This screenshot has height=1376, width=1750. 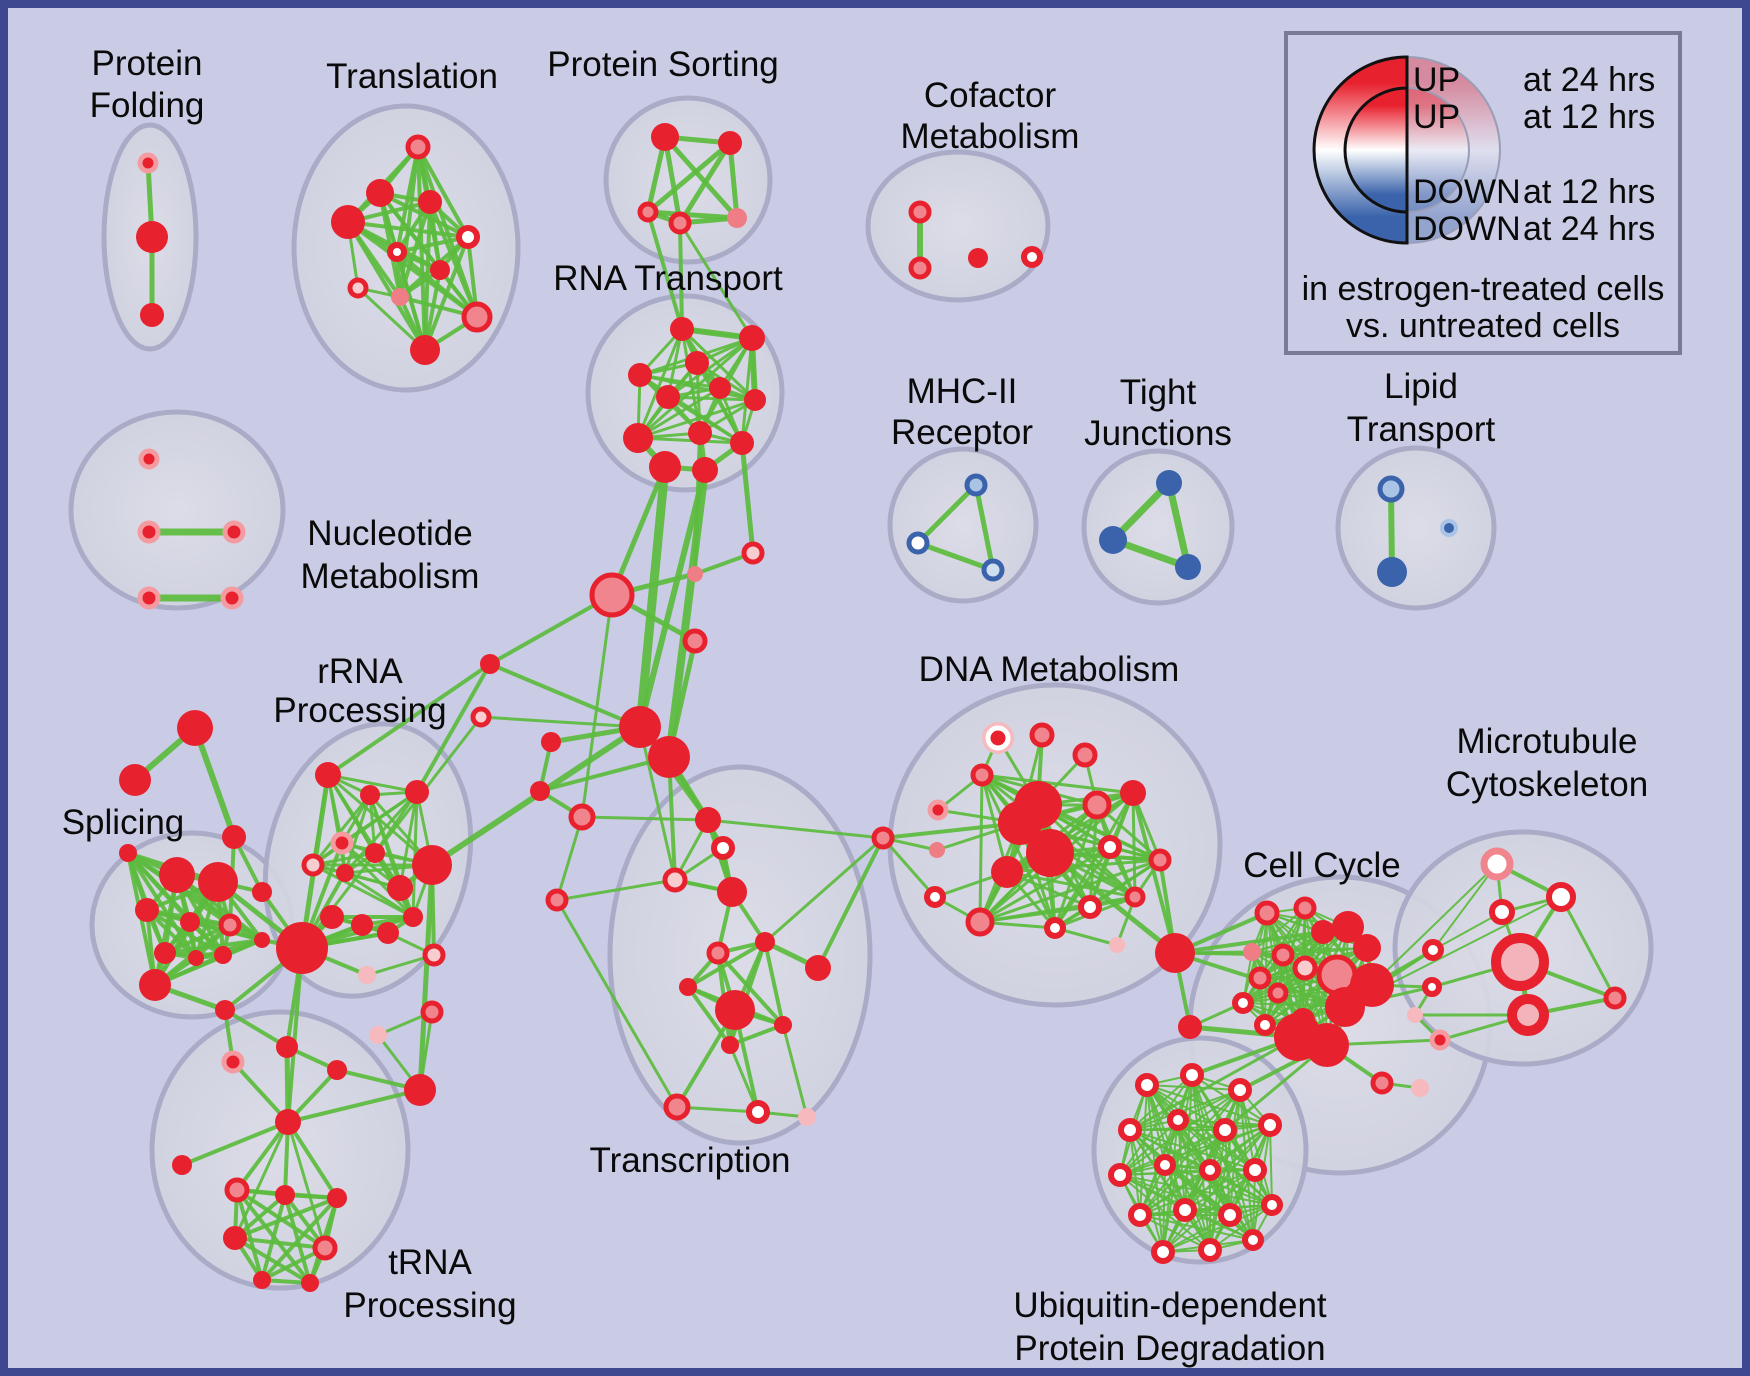 I want to click on label-ubiquitin: Ubiquitin-dependent Protein Degradation, so click(x=1170, y=1327).